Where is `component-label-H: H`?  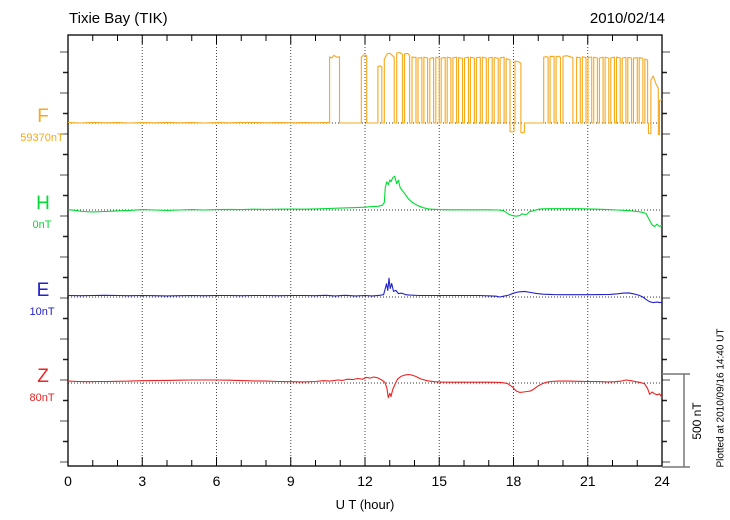 component-label-H: H is located at coordinates (43, 203).